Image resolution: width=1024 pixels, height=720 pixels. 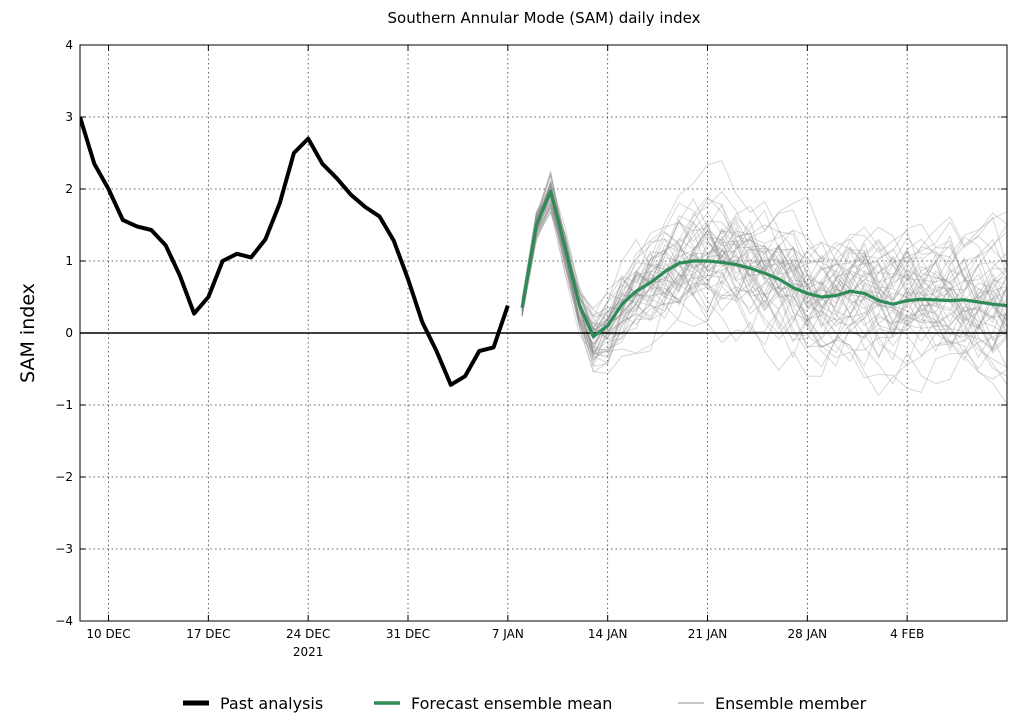 I want to click on x-tick-label: 21 JAN, so click(x=708, y=634).